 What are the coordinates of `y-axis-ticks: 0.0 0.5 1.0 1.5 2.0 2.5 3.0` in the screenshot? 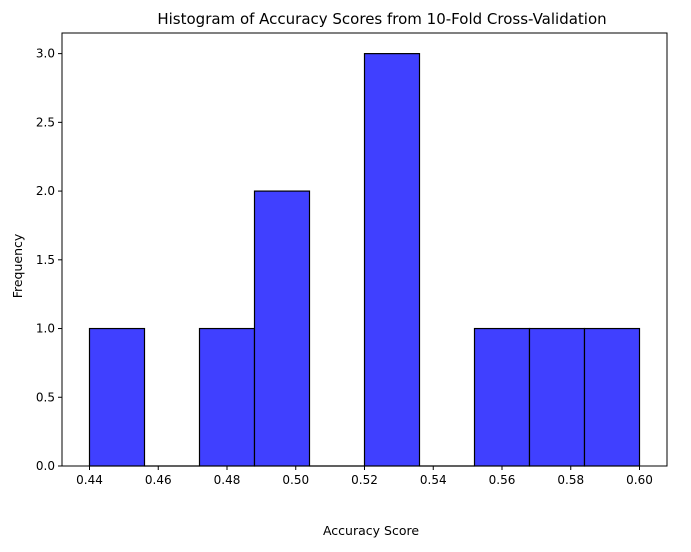 It's located at (49, 260).